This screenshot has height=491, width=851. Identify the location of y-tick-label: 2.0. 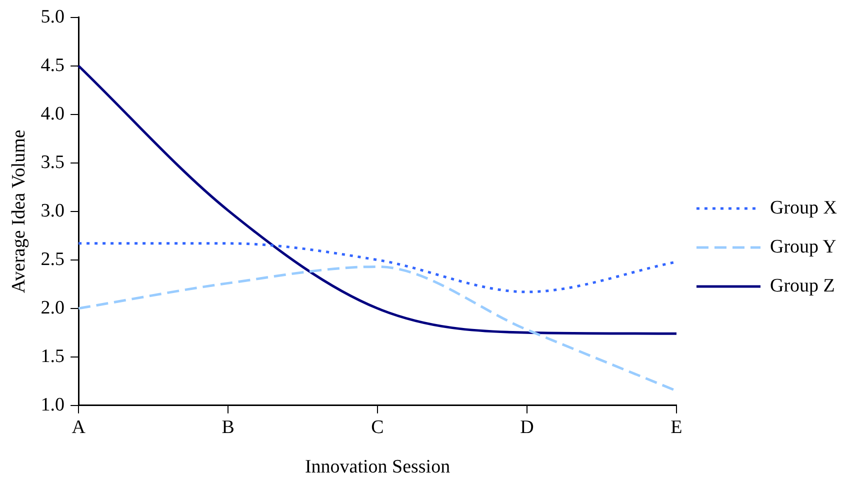
(52, 307).